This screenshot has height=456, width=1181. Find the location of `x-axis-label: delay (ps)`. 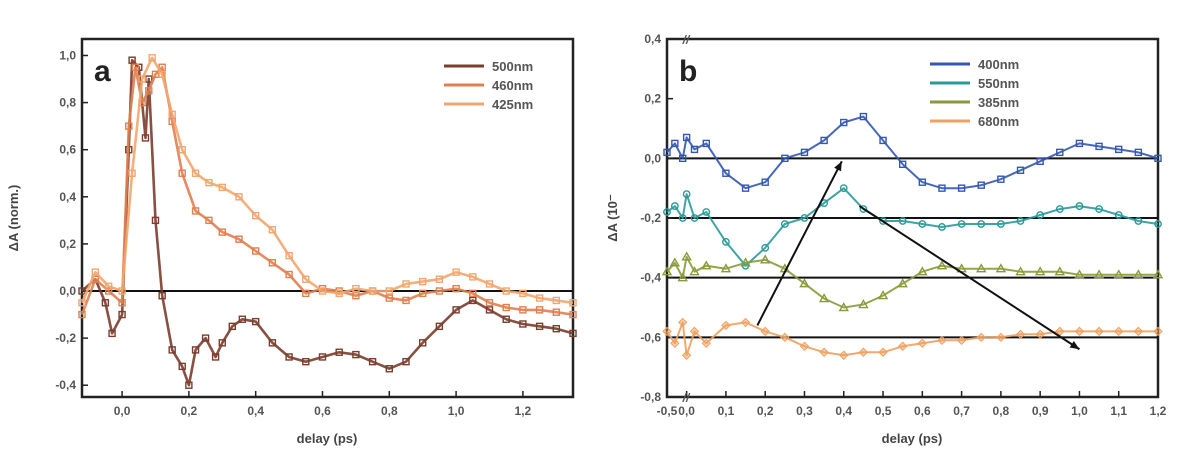

x-axis-label: delay (ps) is located at coordinates (327, 438).